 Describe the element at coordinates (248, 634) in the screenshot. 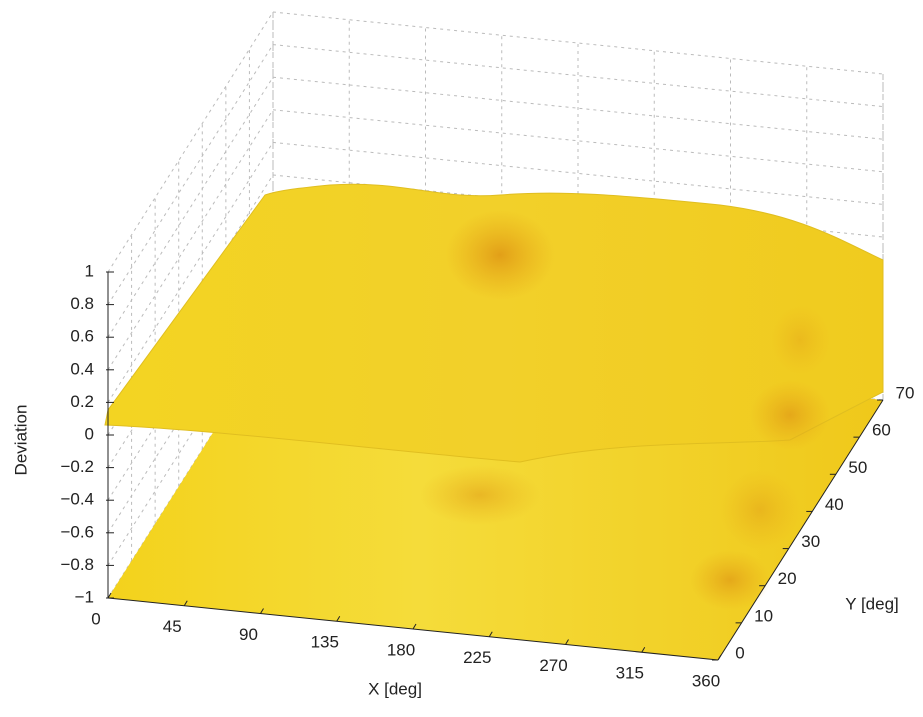

I see `x-tick-label: 90` at that location.